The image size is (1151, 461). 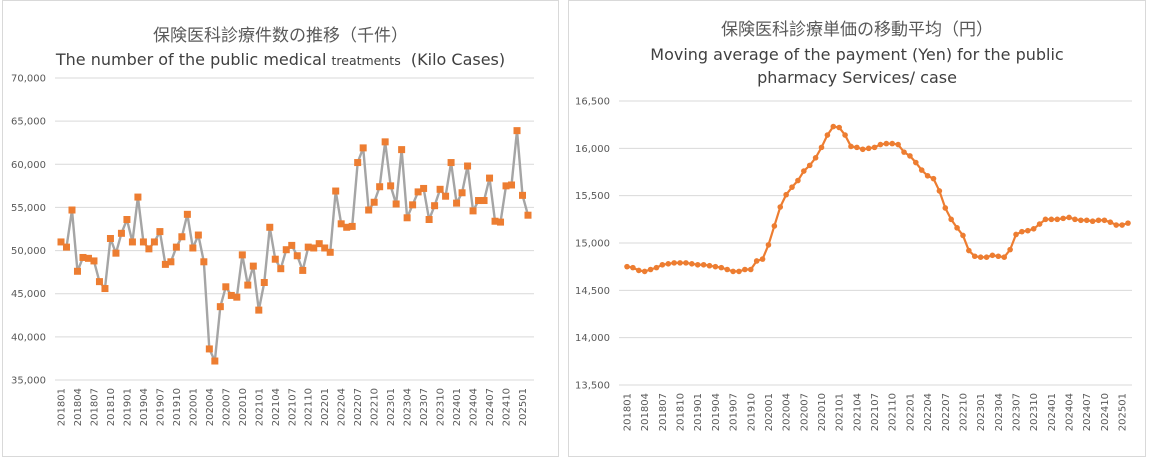 I want to click on x-tick-label: 202101, so click(x=259, y=407).